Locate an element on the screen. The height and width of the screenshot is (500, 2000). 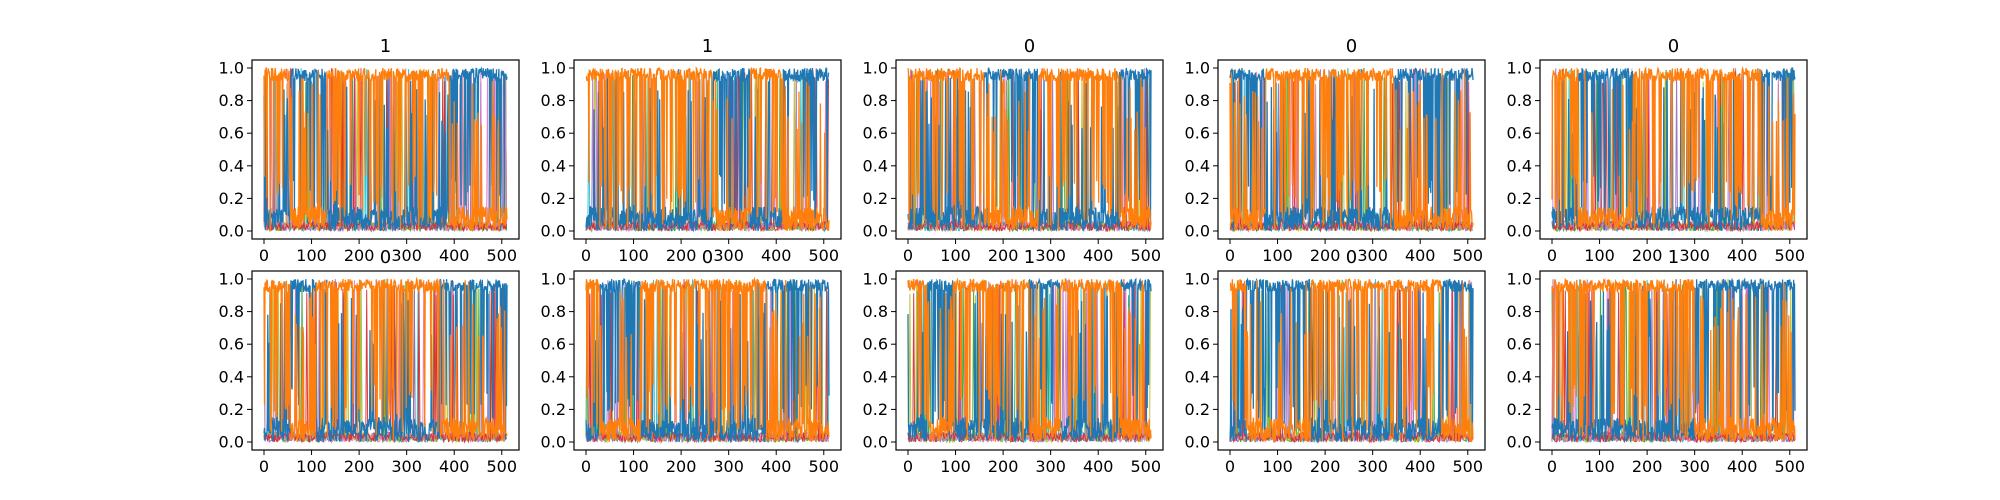
subplot-9: 0.0 0.2 0.4 0.6 0.8 1.0 0 100 200 300 400 500 0 is located at coordinates (1335, 361).